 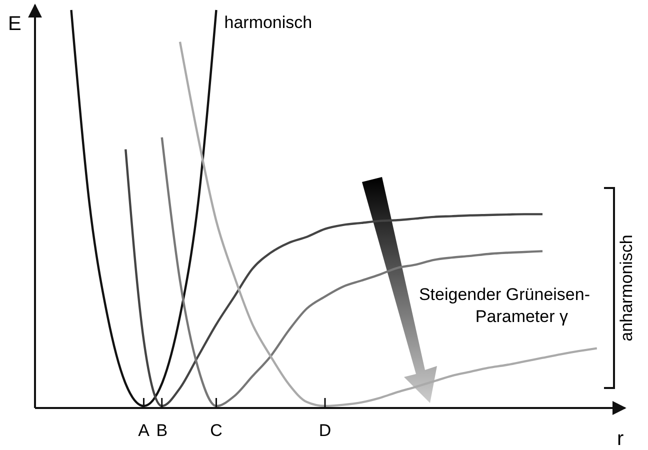 What do you see at coordinates (144, 430) in the screenshot?
I see `x-tick-label: A` at bounding box center [144, 430].